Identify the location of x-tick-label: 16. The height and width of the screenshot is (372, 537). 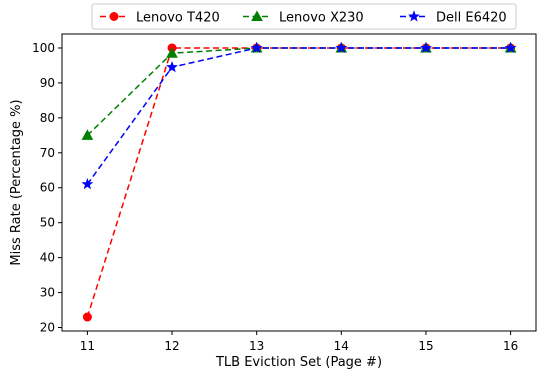
(510, 346).